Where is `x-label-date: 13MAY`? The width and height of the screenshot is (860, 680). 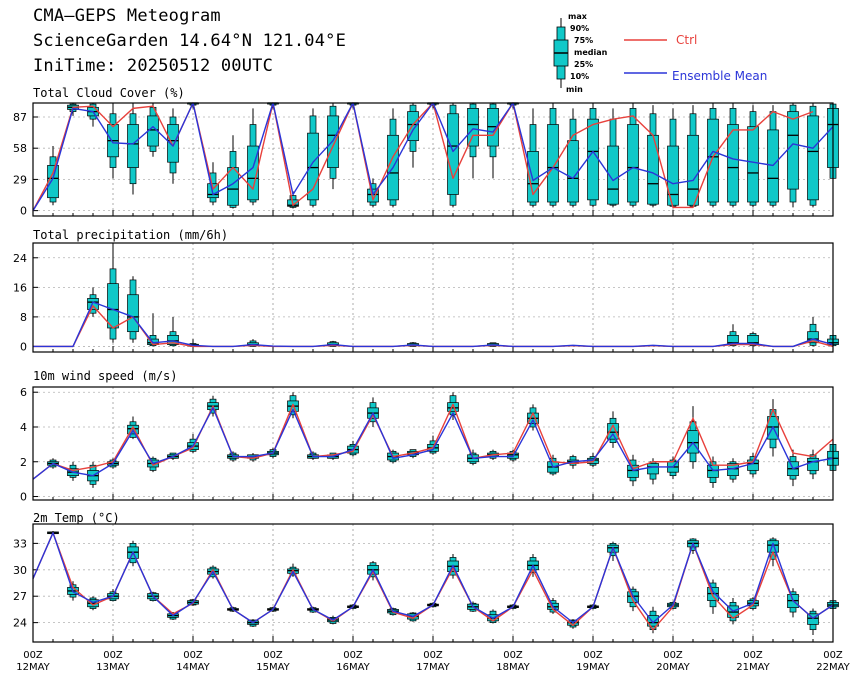
x-label-date: 13MAY is located at coordinates (113, 667).